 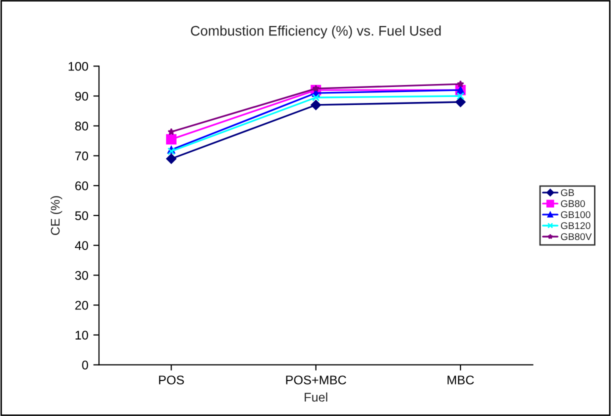 What do you see at coordinates (81, 126) in the screenshot?
I see `y-tick-label: 80` at bounding box center [81, 126].